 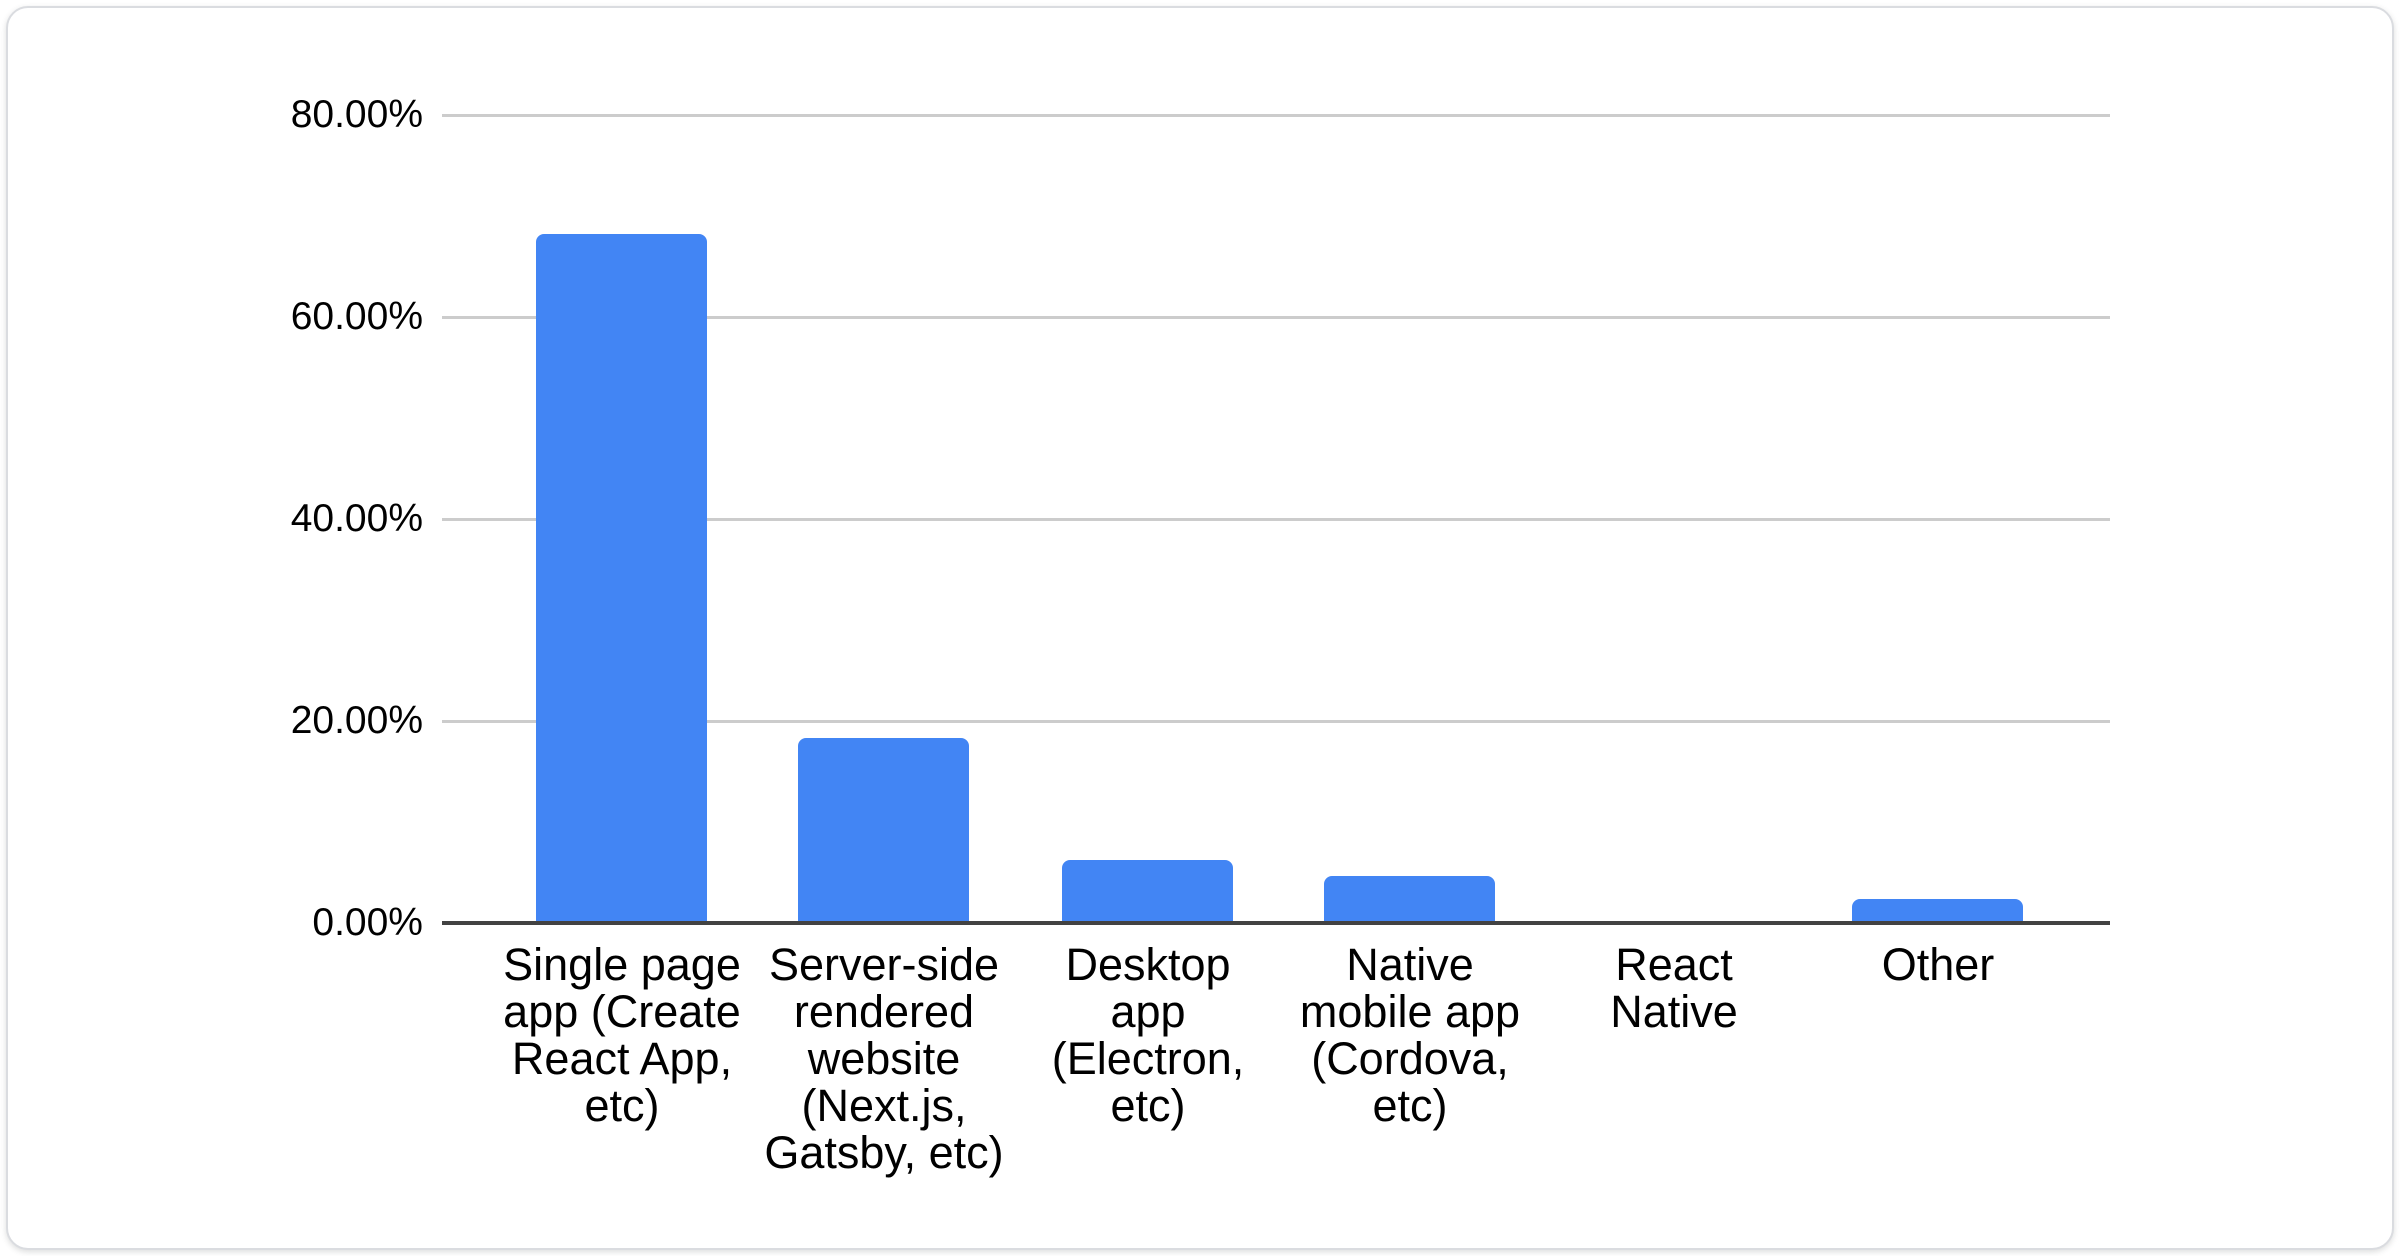 I want to click on x-axis-label-line: rendered, so click(x=884, y=1011).